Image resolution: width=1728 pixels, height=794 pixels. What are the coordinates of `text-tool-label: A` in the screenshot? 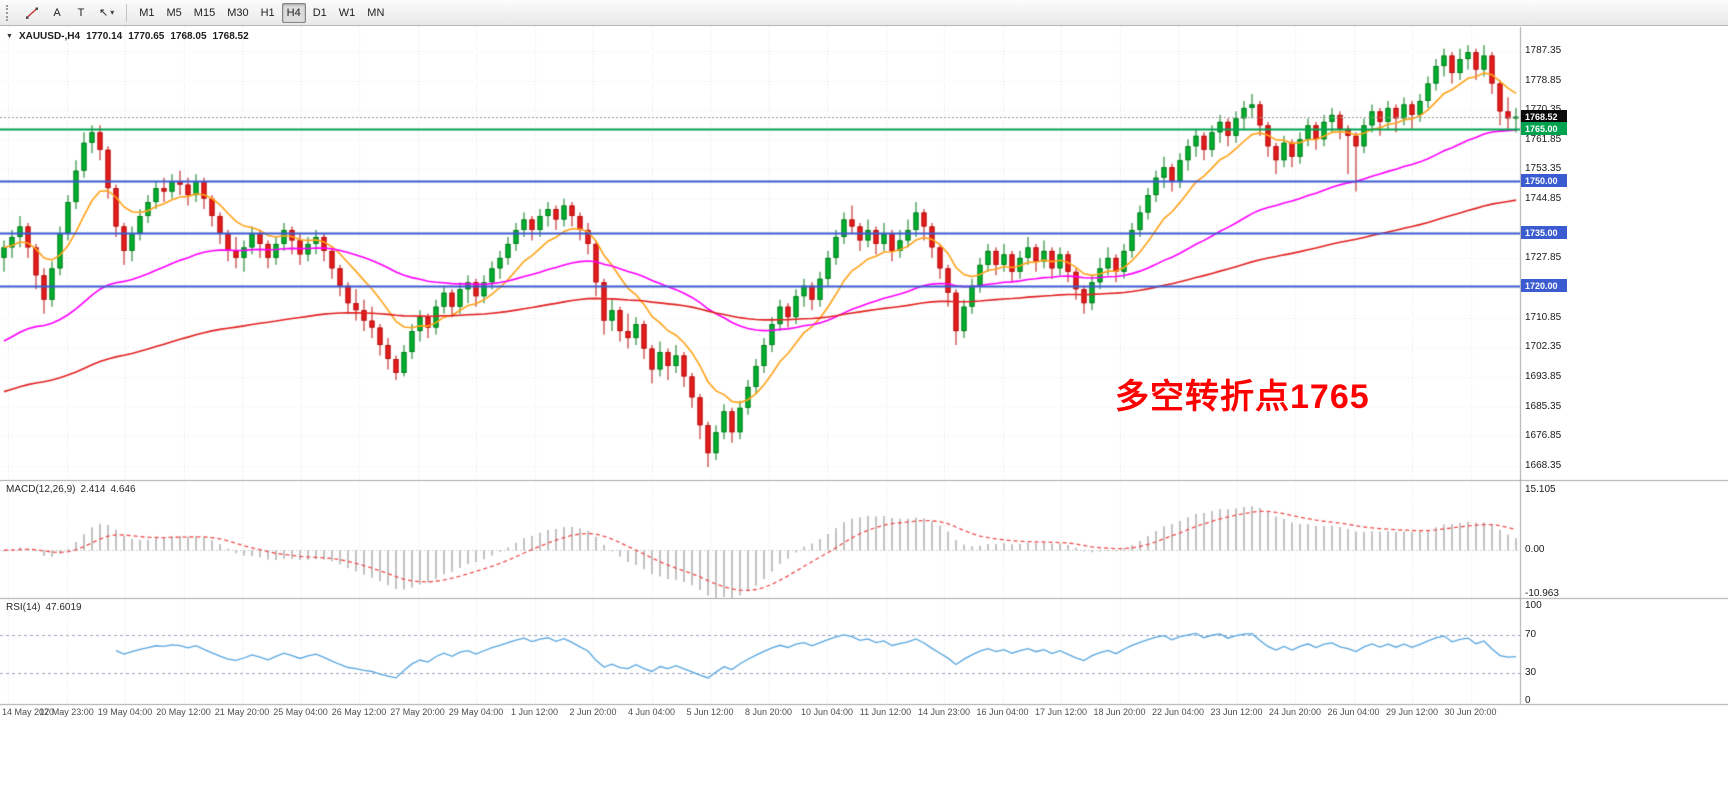 It's located at (57, 12).